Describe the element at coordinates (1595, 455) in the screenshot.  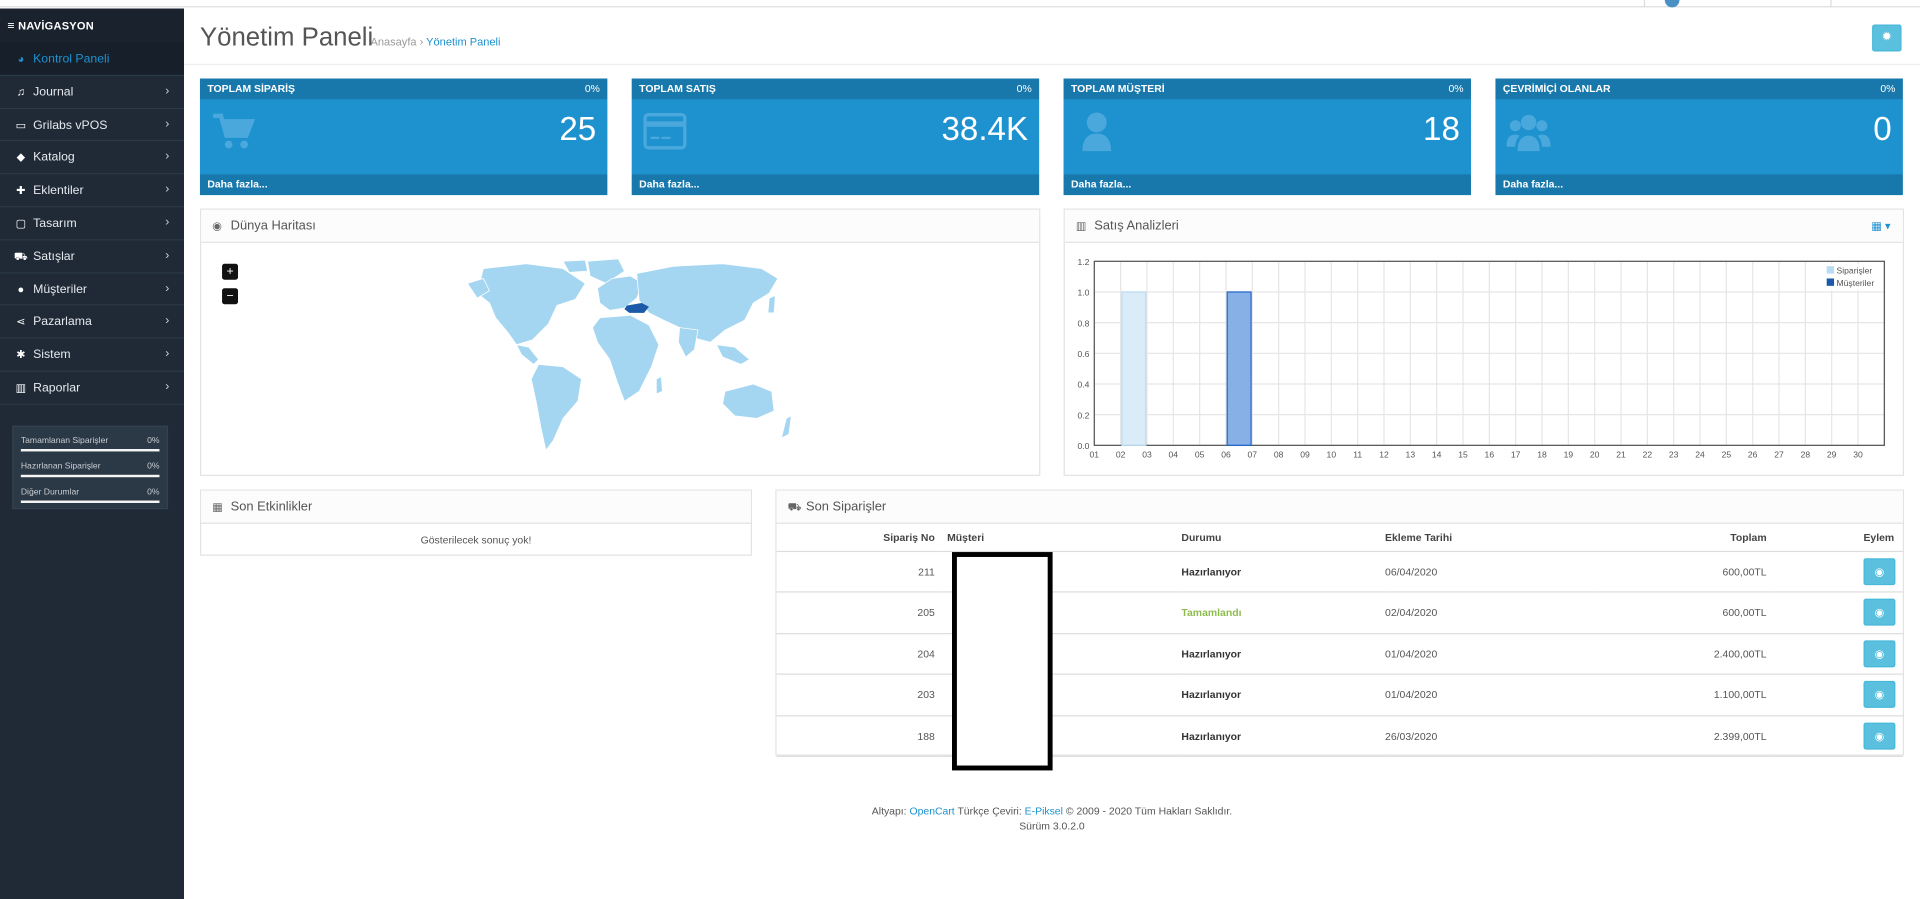
I see `x-tick-label: 20` at that location.